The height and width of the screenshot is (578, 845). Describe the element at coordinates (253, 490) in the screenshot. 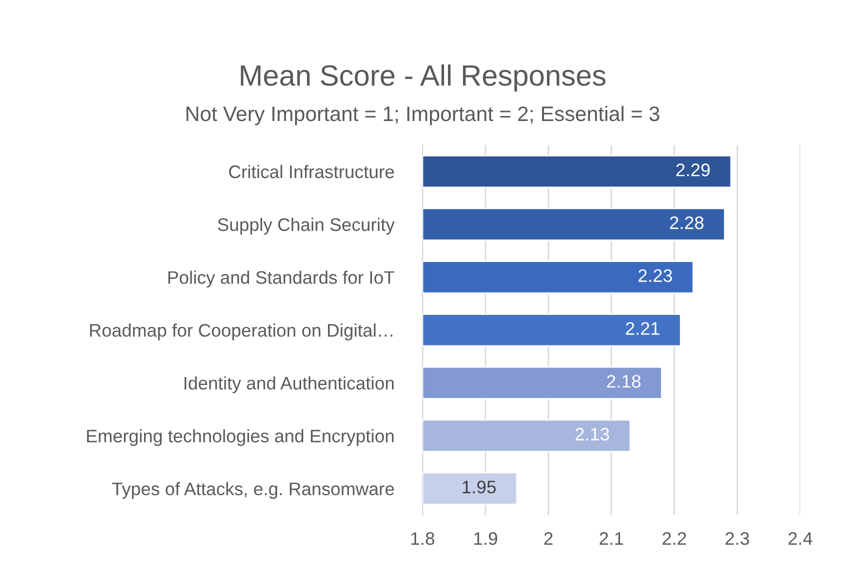

I see `y-tick-label: Types of Attacks, e.g. Ransomware` at that location.